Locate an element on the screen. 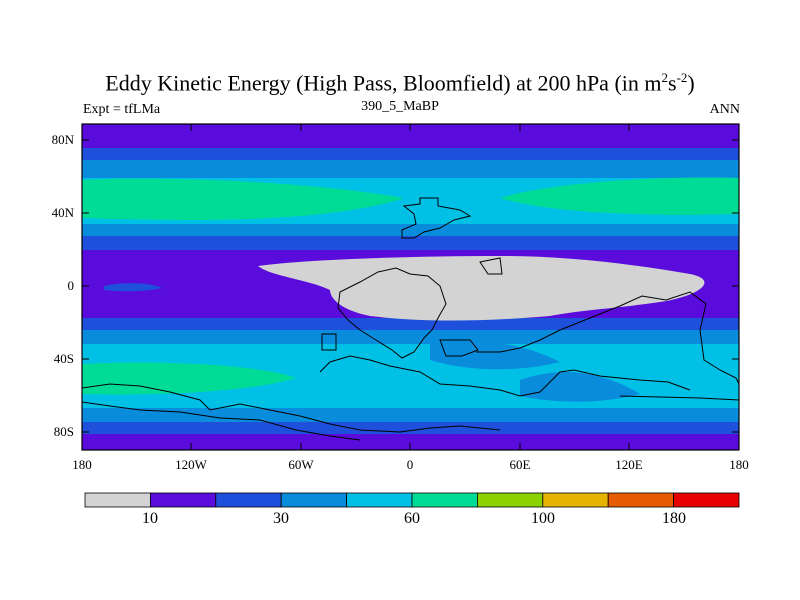 This screenshot has height=600, width=800. lat-label: 80S is located at coordinates (63, 431).